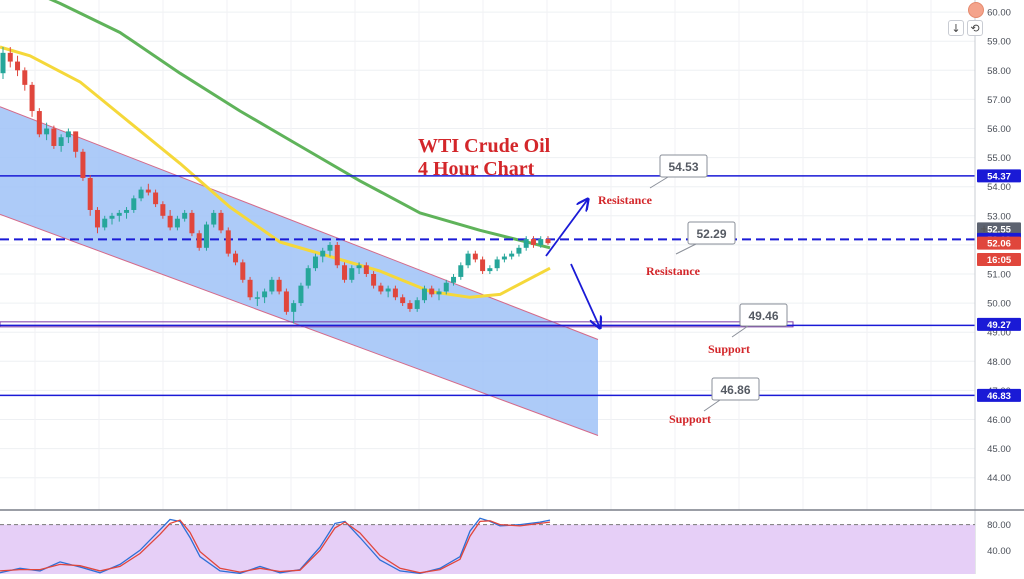  What do you see at coordinates (397, 324) in the screenshot?
I see `support-zone-box` at bounding box center [397, 324].